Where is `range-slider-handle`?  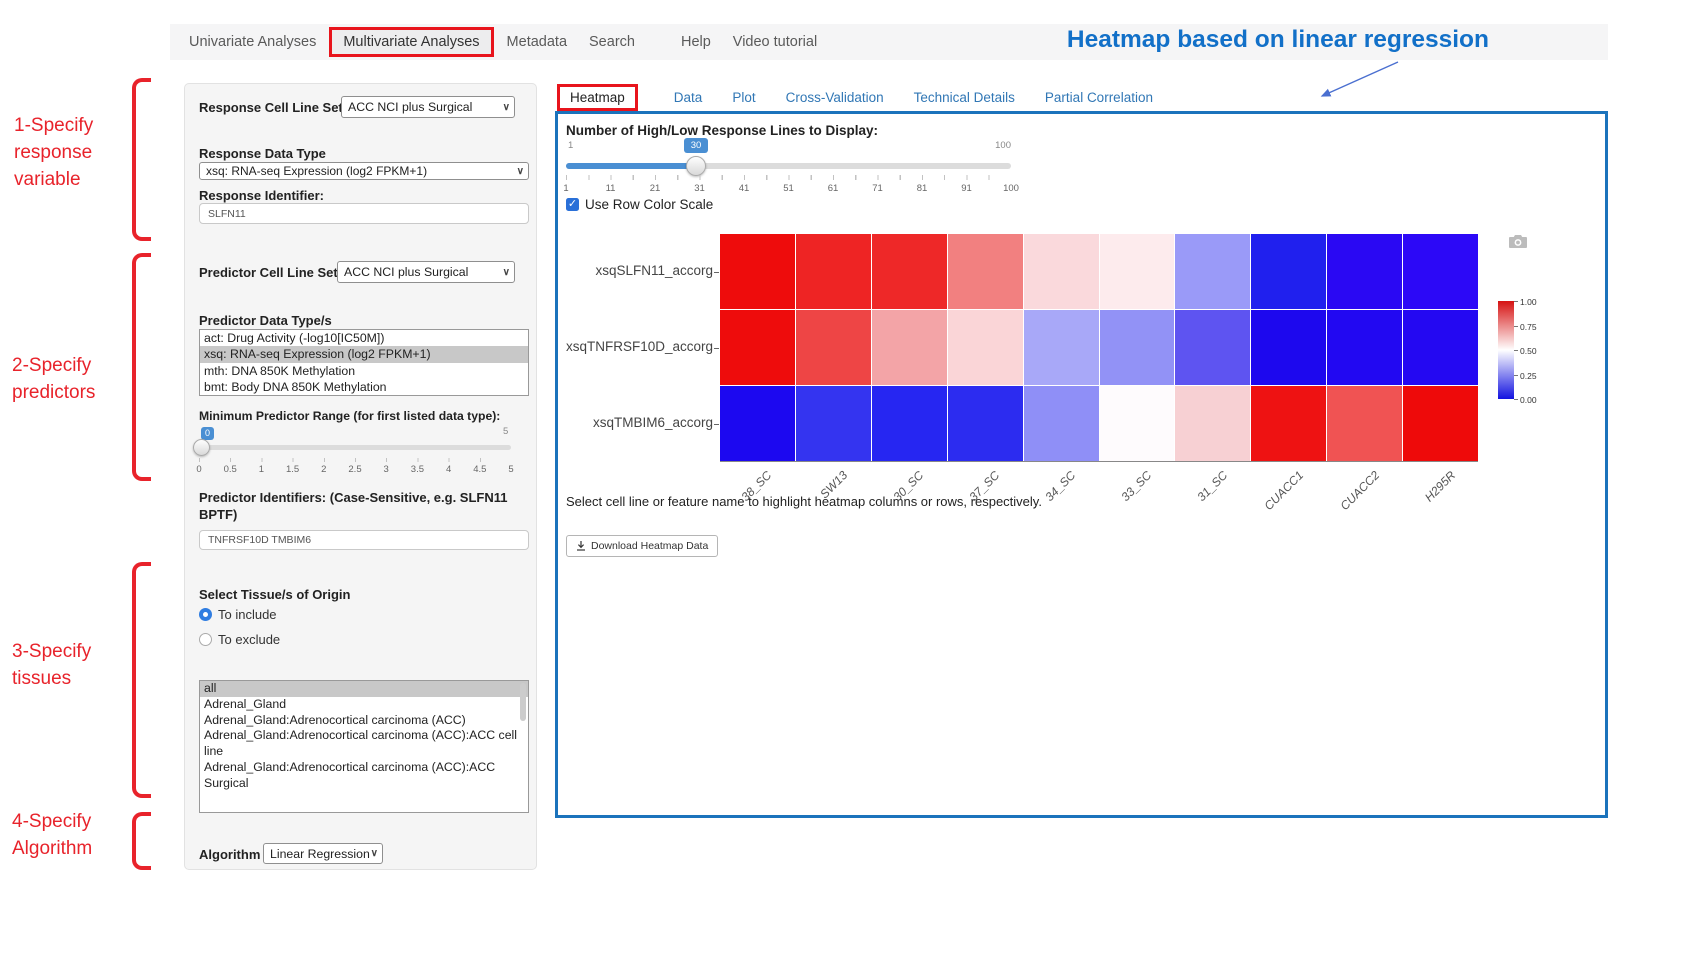
range-slider-handle is located at coordinates (201, 447).